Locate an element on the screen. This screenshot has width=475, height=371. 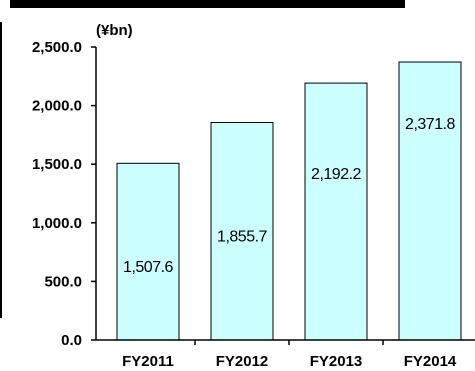
data-label-fy2011: 1,507.6 is located at coordinates (148, 267).